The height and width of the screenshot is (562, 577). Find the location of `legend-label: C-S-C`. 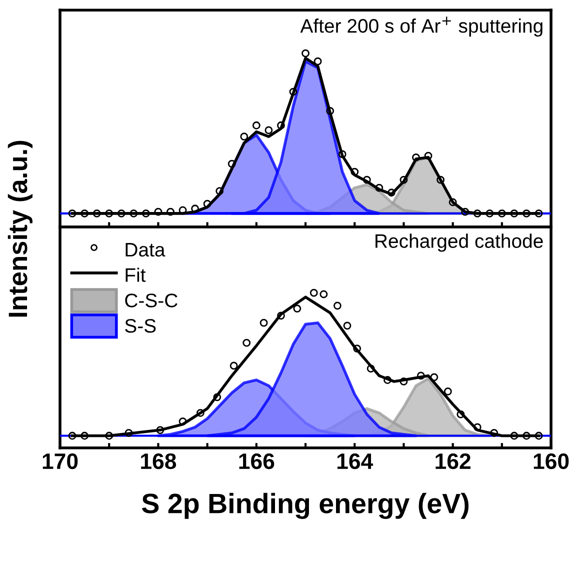

legend-label: C-S-C is located at coordinates (151, 301).